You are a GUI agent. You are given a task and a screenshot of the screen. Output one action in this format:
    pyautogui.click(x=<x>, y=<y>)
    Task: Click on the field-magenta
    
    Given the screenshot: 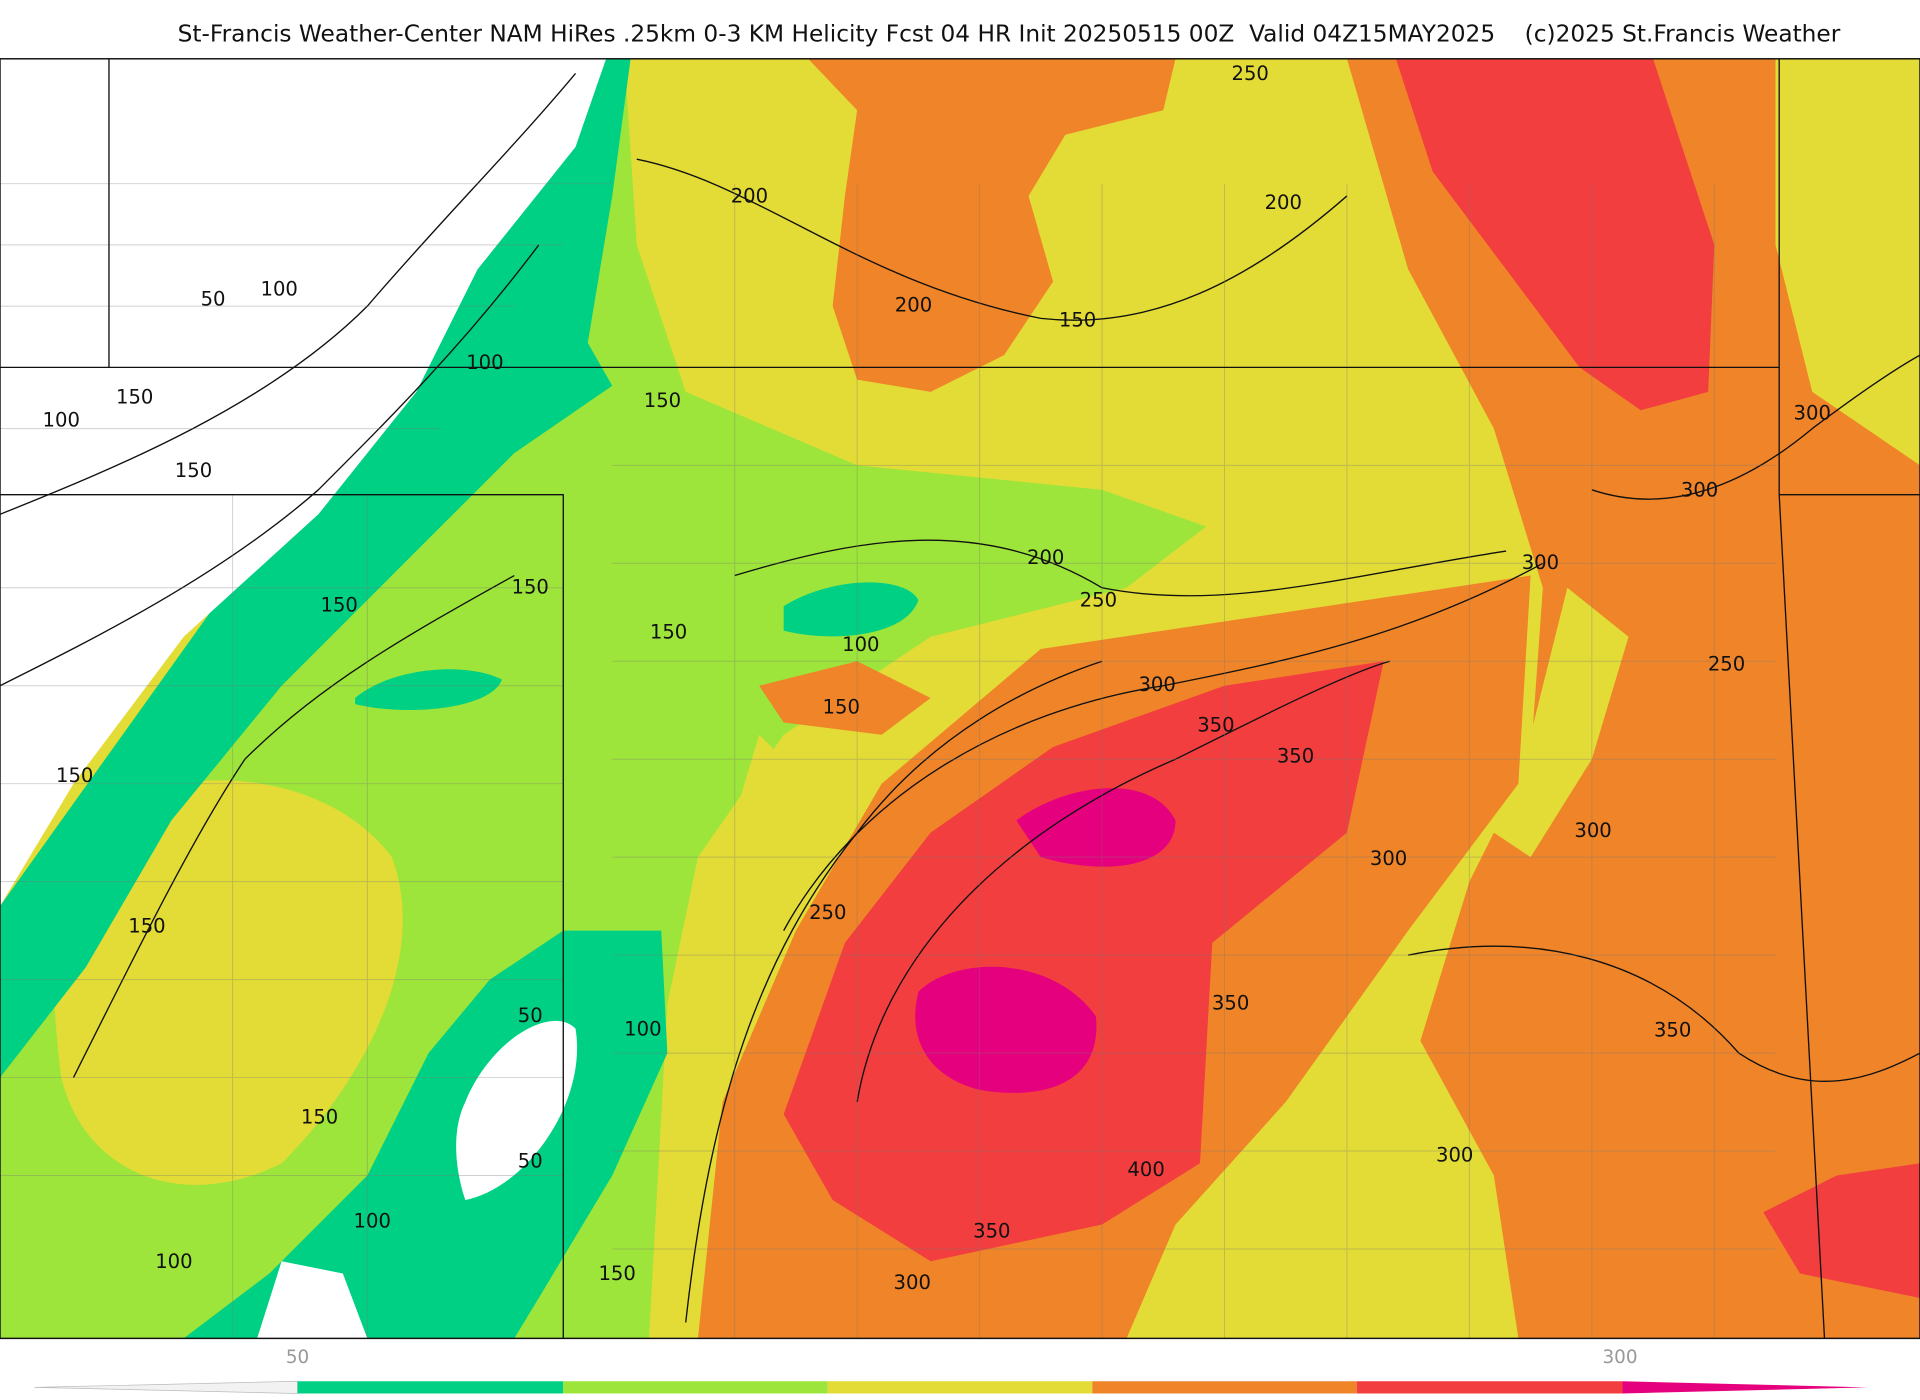 What is the action you would take?
    pyautogui.click(x=1045, y=940)
    